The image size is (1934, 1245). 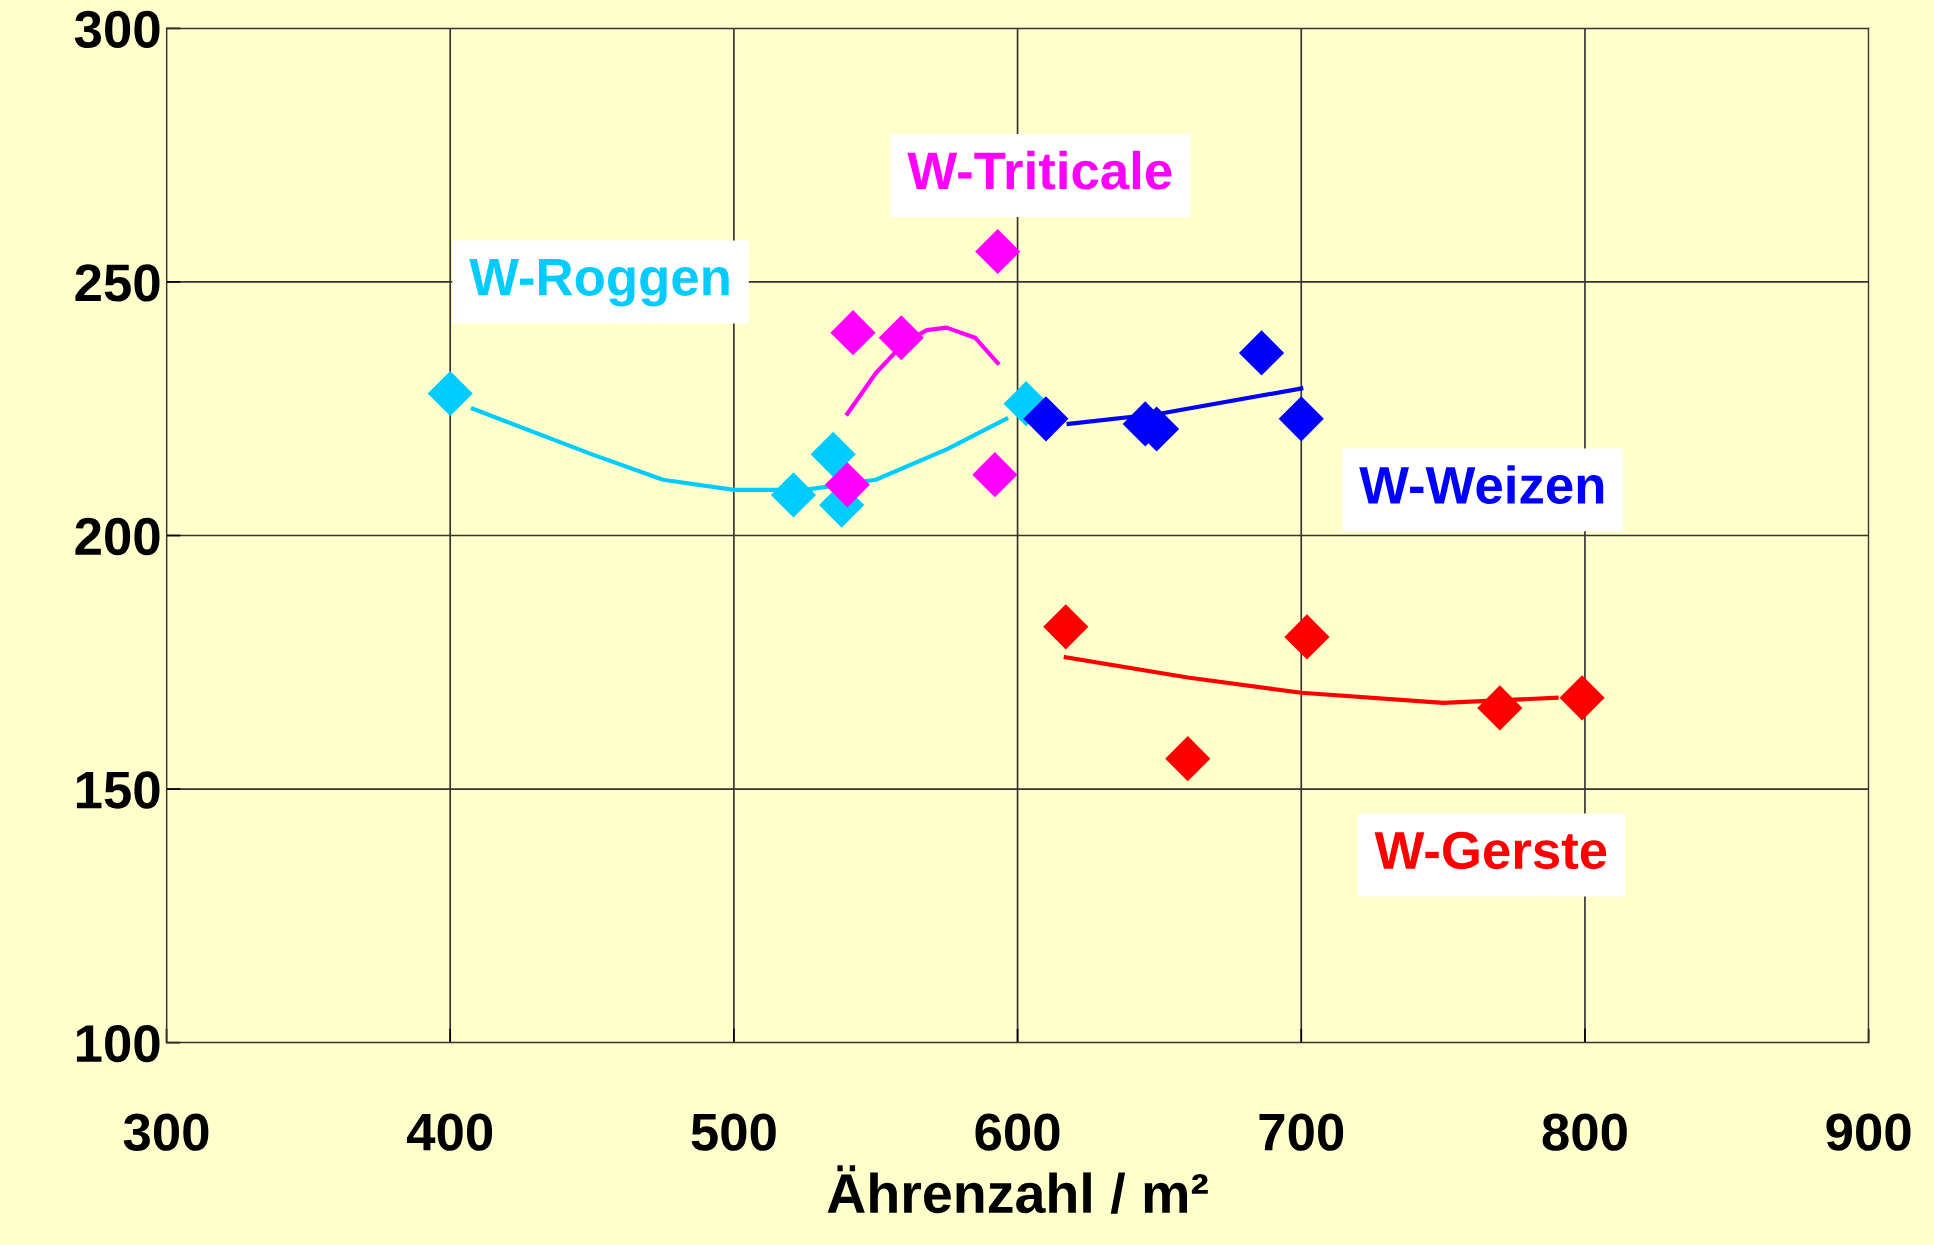 What do you see at coordinates (117, 29) in the screenshot?
I see `y-tick-label: 300` at bounding box center [117, 29].